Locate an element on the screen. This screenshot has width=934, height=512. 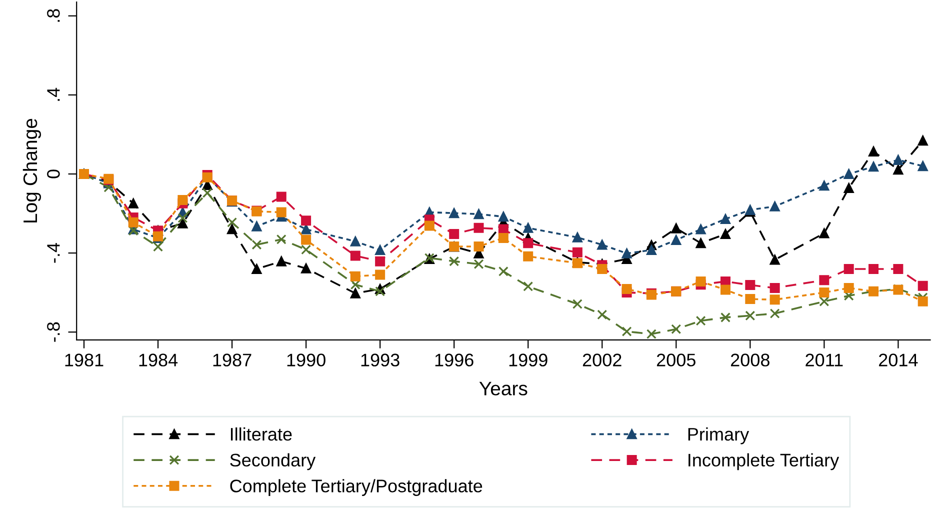
legend-label: Primary is located at coordinates (719, 435).